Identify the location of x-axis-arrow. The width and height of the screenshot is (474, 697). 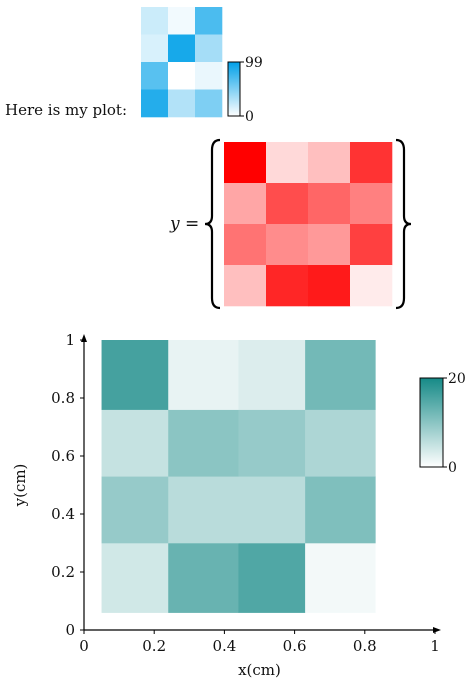
(437, 630).